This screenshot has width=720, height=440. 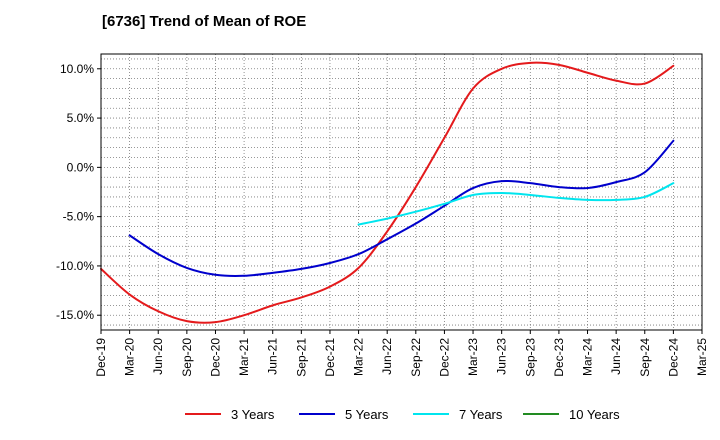 I want to click on legend-item: 10 Years, so click(x=571, y=414).